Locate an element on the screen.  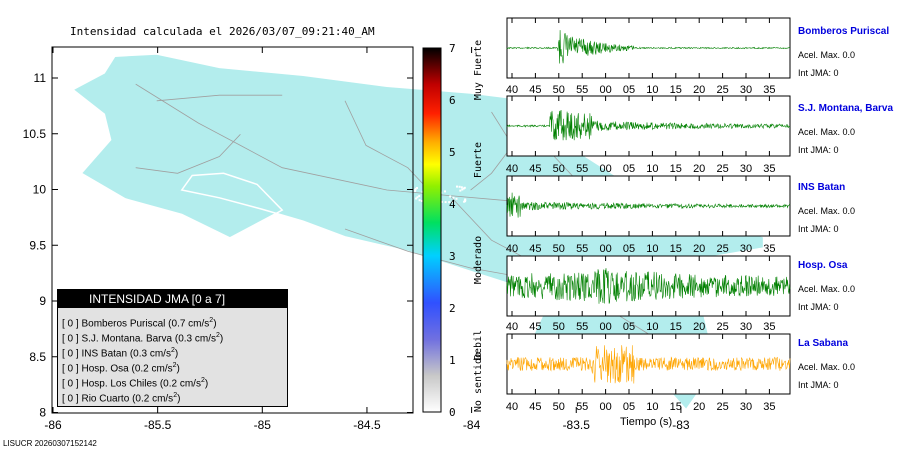
legend-row: [ 0 ] Hosp. Los Chiles (0.2 cm/s2) is located at coordinates (172, 381).